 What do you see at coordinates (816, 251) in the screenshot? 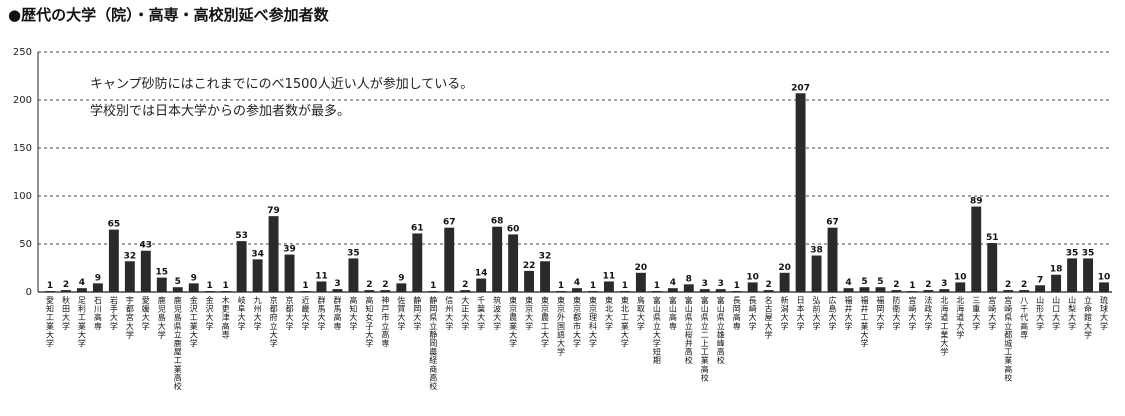
I see `data-label: 38` at bounding box center [816, 251].